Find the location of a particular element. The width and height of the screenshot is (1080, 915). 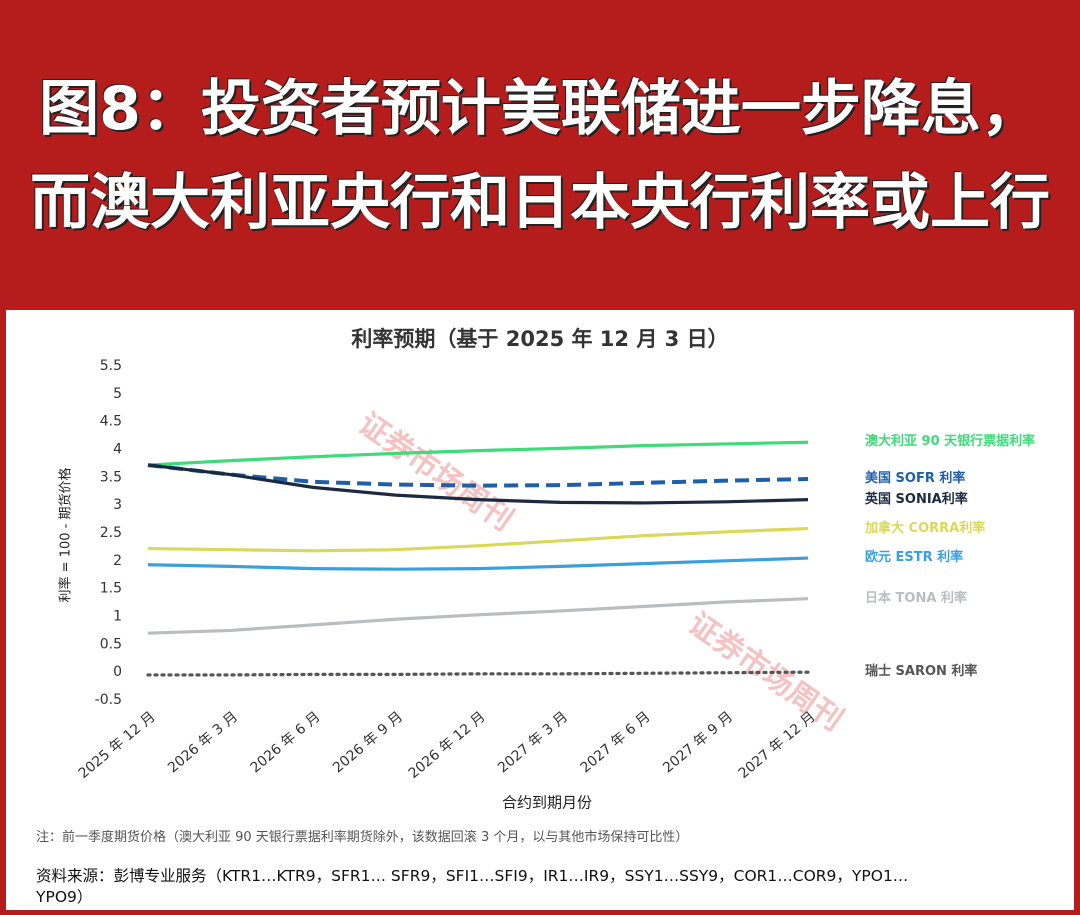

x-axis-label: 合约到期月份 is located at coordinates (547, 803).